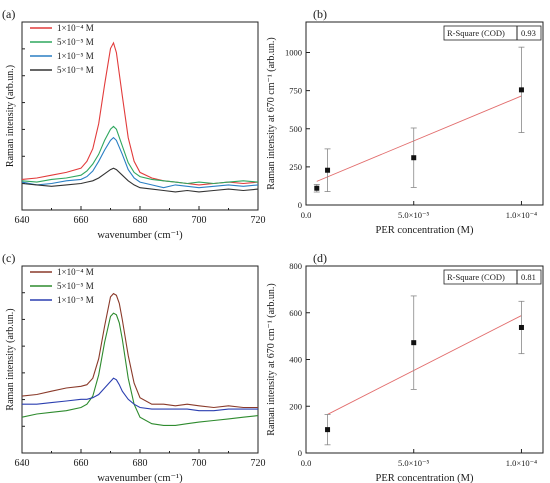 This screenshot has height=483, width=550. I want to click on y-tick-label: 250, so click(295, 167).